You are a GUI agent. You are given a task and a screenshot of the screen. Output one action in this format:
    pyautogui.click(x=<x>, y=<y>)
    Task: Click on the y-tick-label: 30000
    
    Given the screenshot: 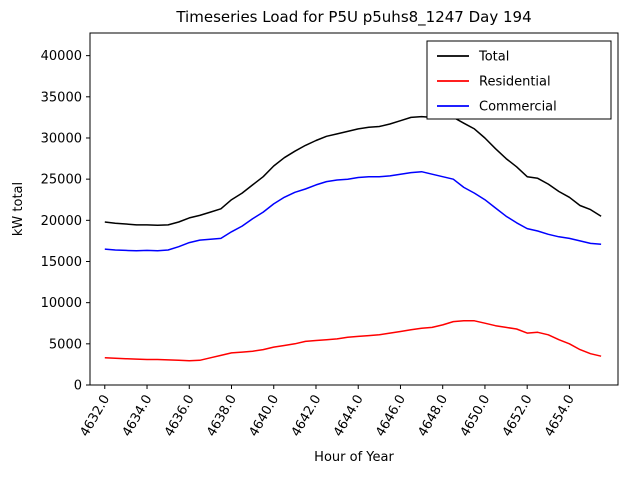 What is the action you would take?
    pyautogui.click(x=61, y=138)
    